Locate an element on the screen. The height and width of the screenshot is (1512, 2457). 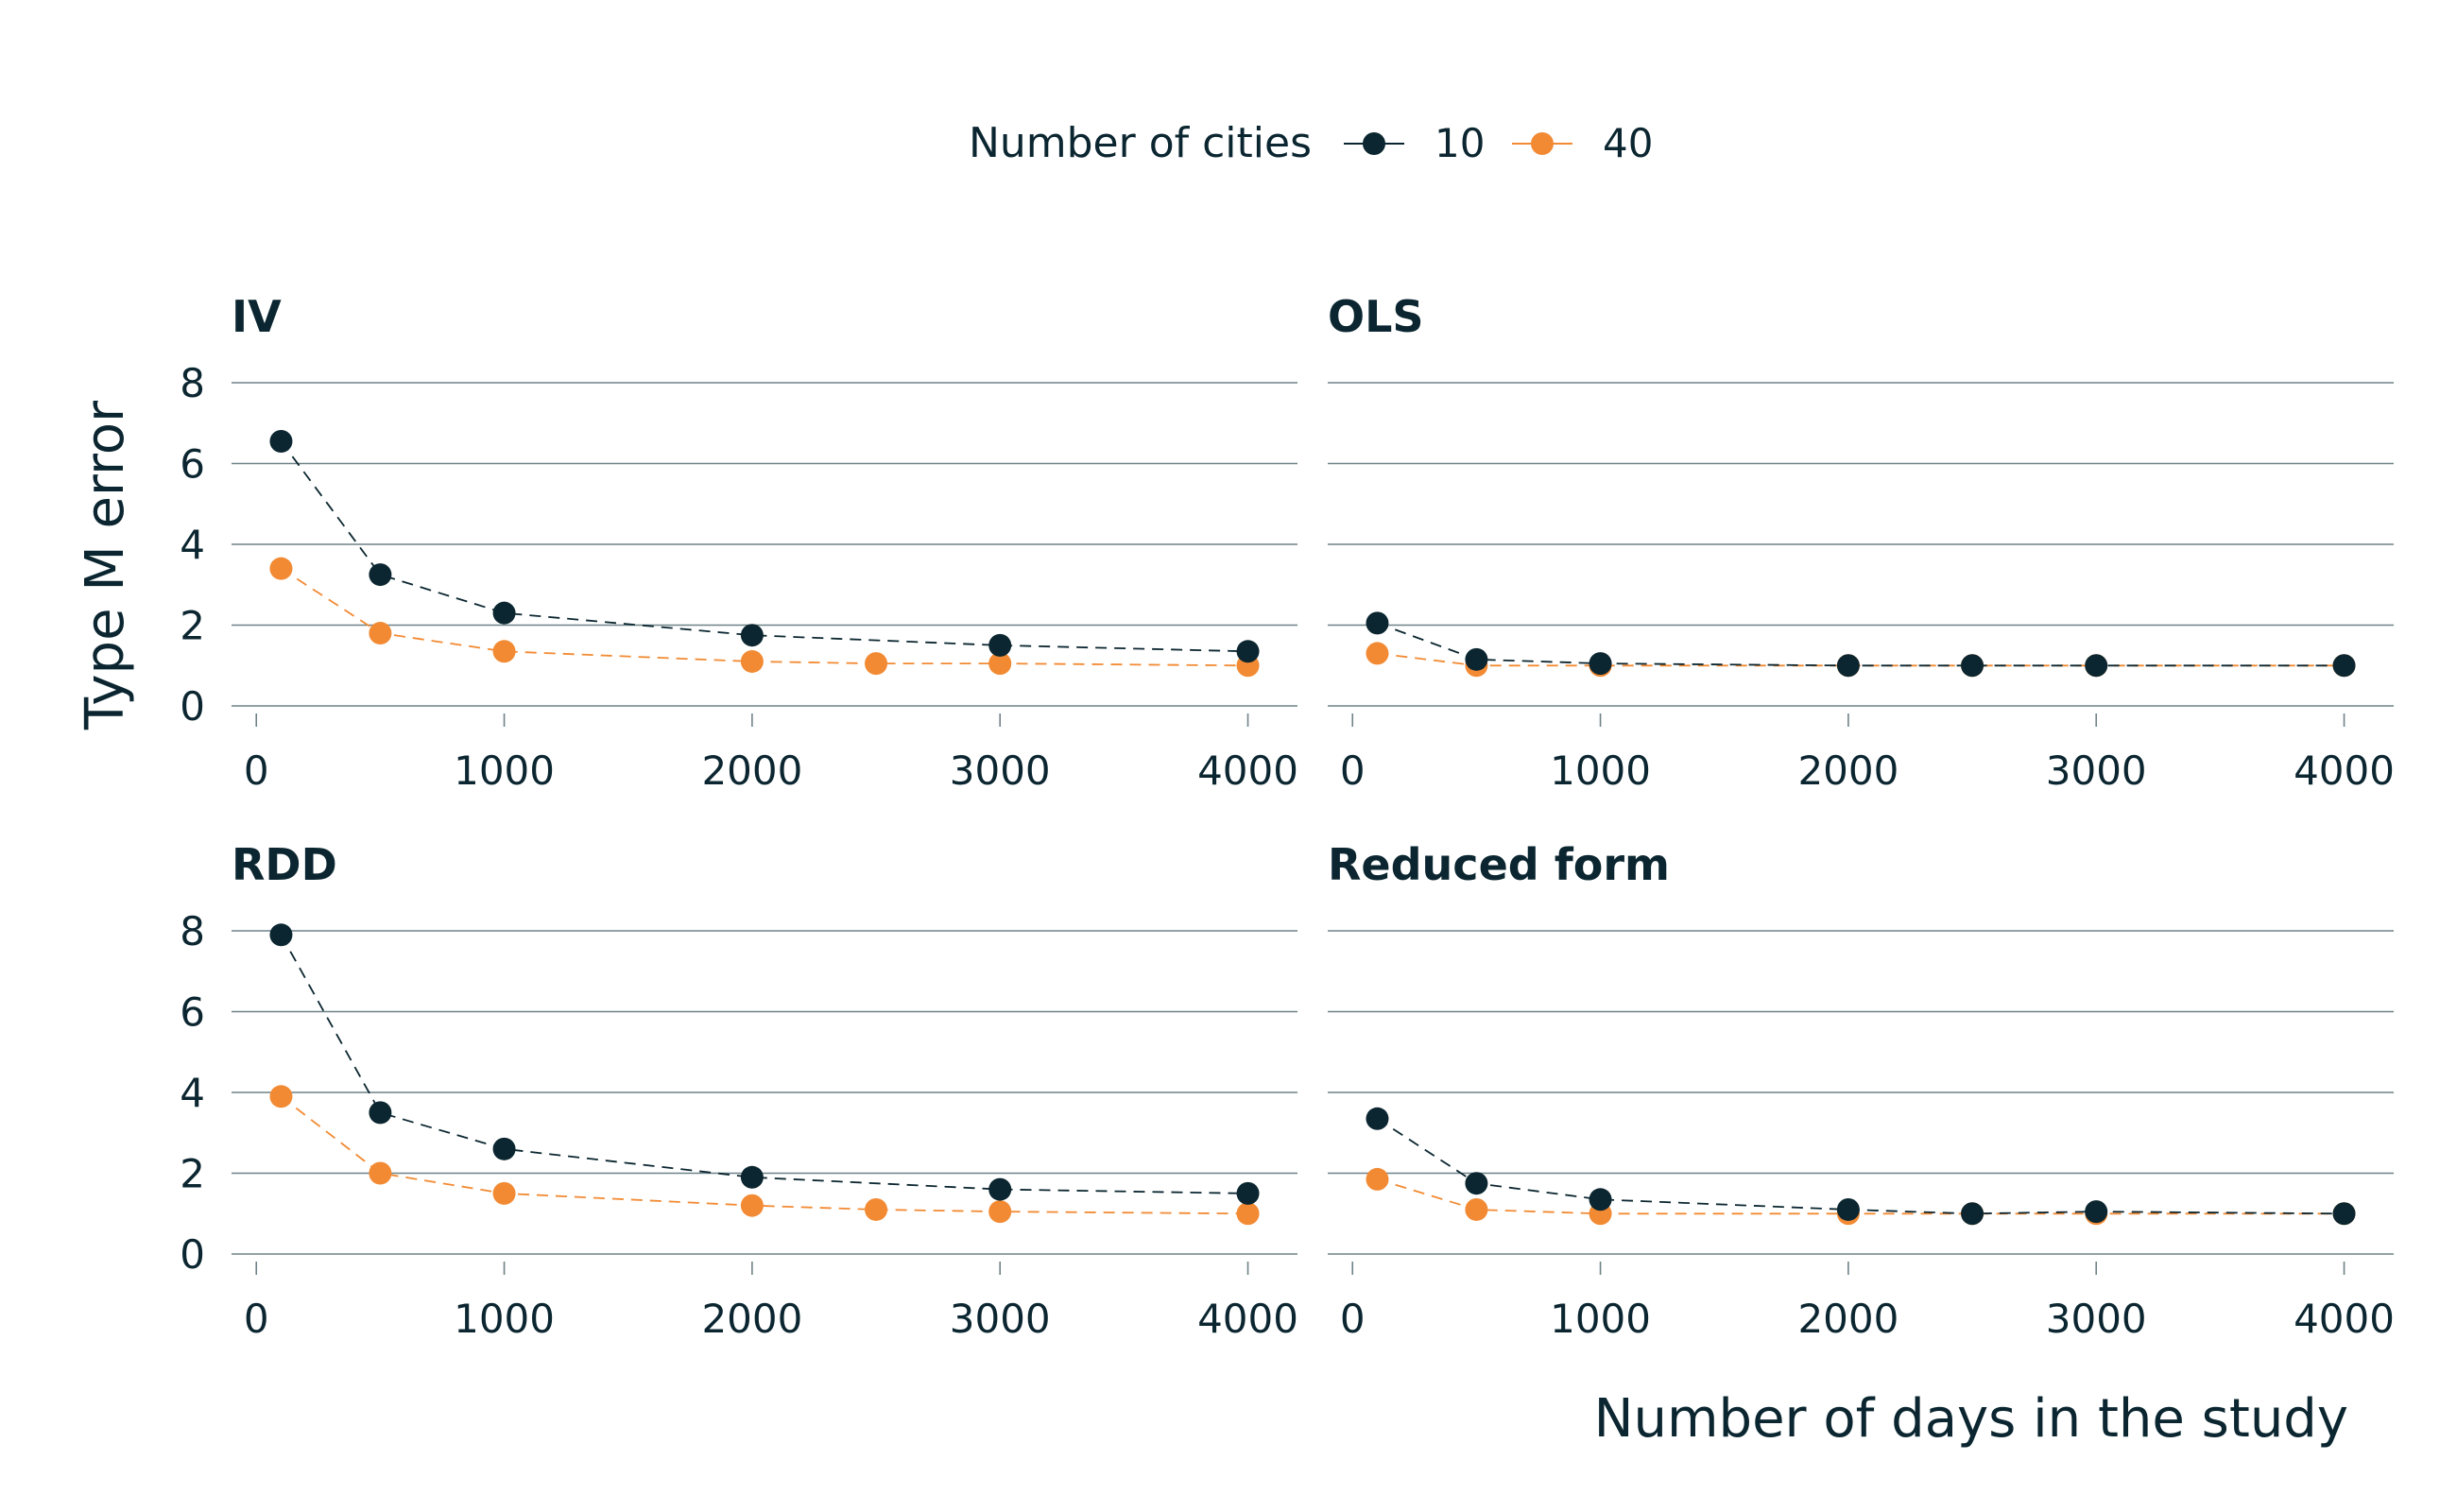
legend-label-10: 10 is located at coordinates (1460, 143).